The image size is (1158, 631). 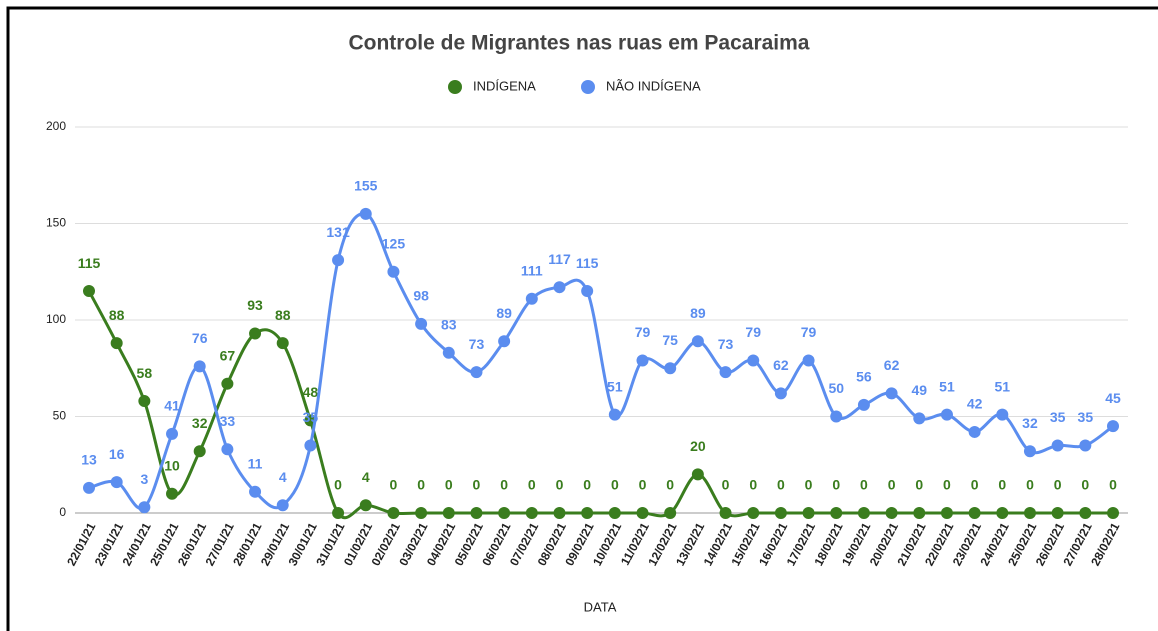 What do you see at coordinates (366, 186) in the screenshot?
I see `data-label: 155` at bounding box center [366, 186].